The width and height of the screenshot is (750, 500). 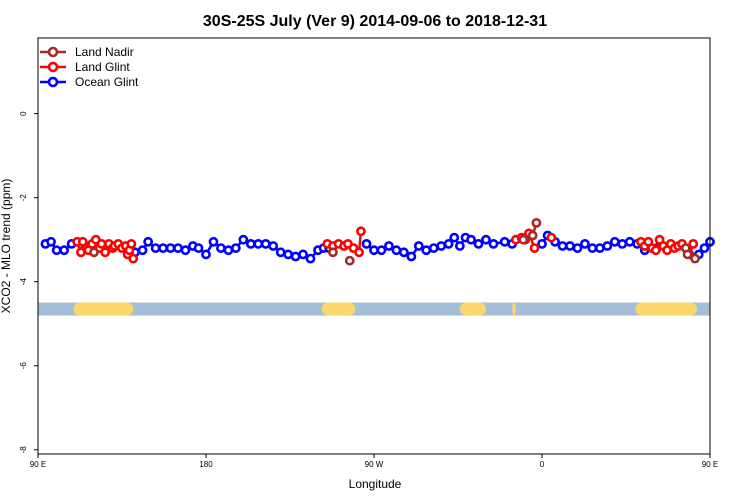 I want to click on y-tick-label: 0, so click(x=23, y=113).